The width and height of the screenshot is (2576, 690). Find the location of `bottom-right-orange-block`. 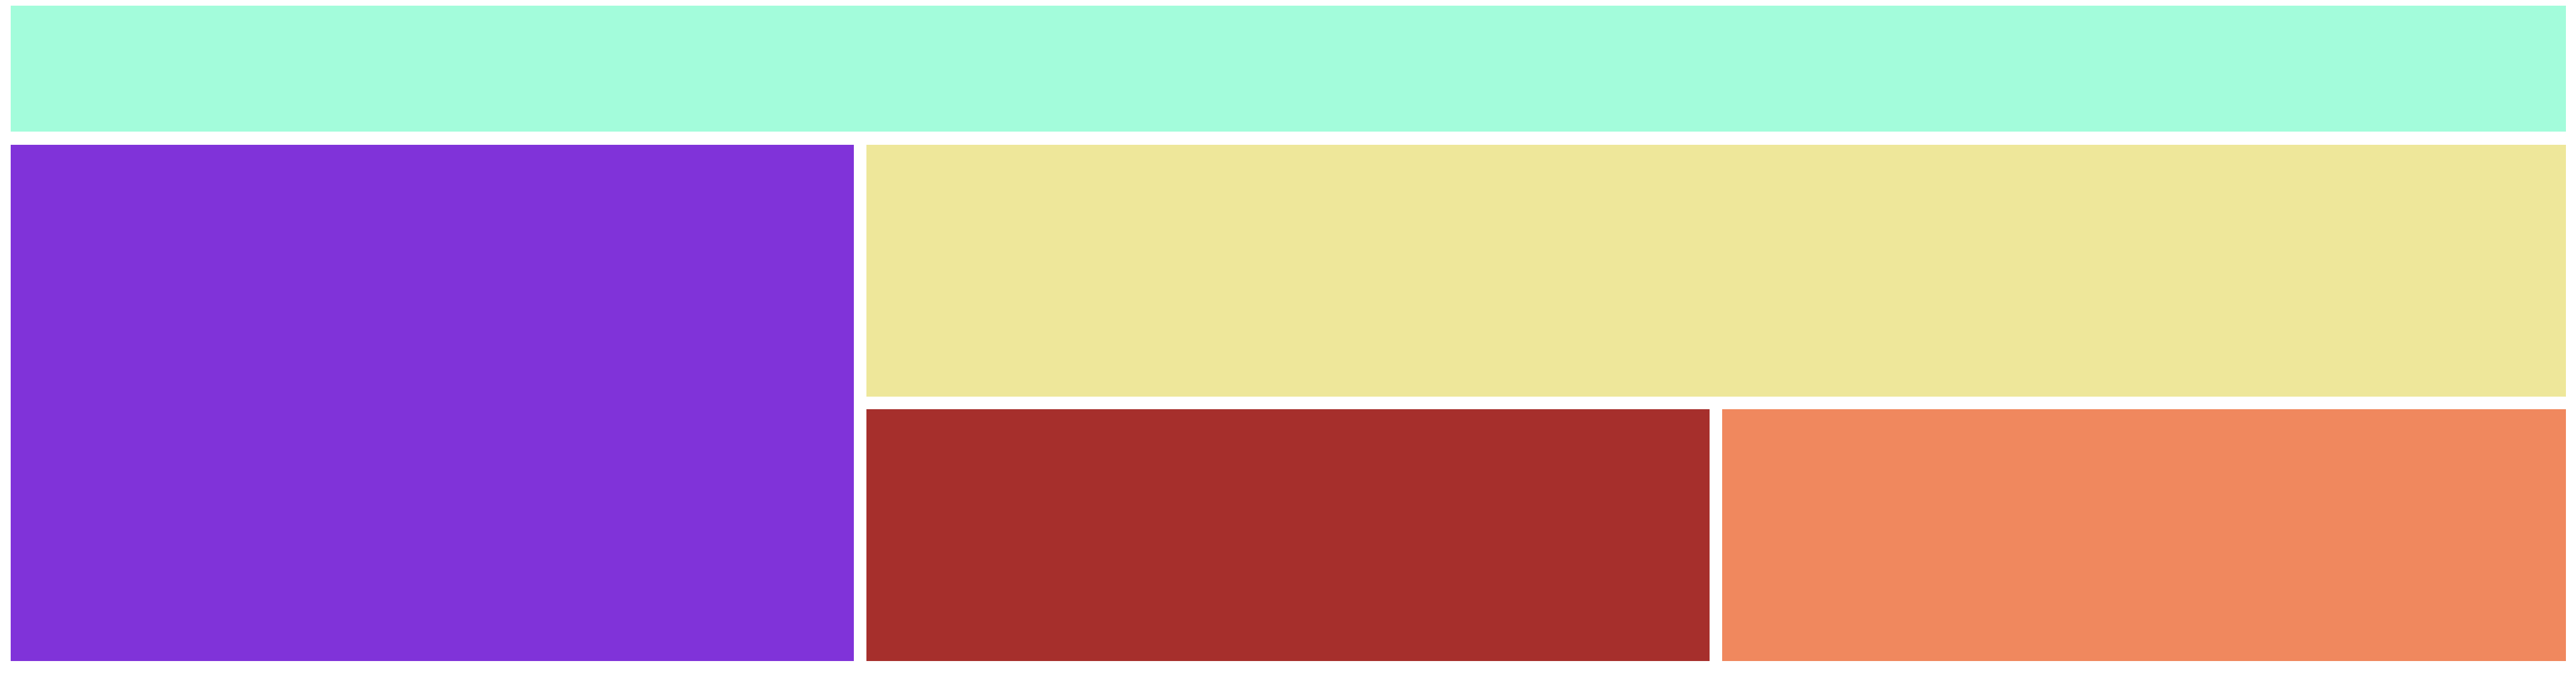

bottom-right-orange-block is located at coordinates (2144, 535).